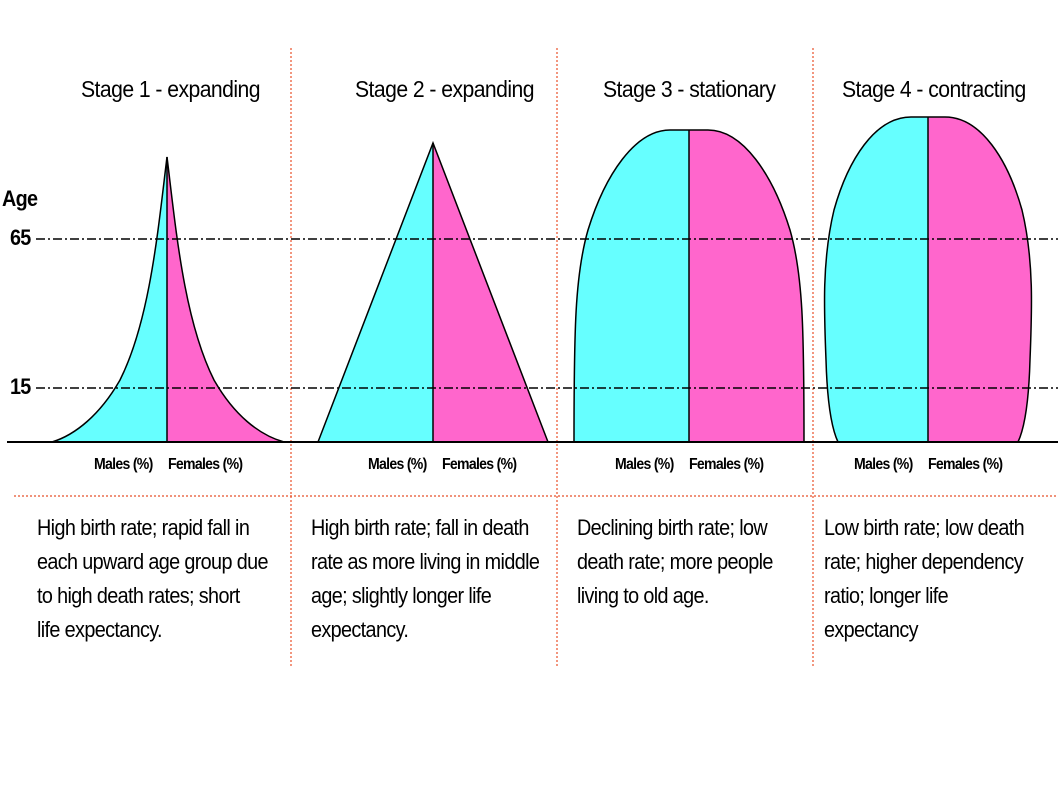  Describe the element at coordinates (100, 629) in the screenshot. I see `description-line: life expectancy.` at that location.